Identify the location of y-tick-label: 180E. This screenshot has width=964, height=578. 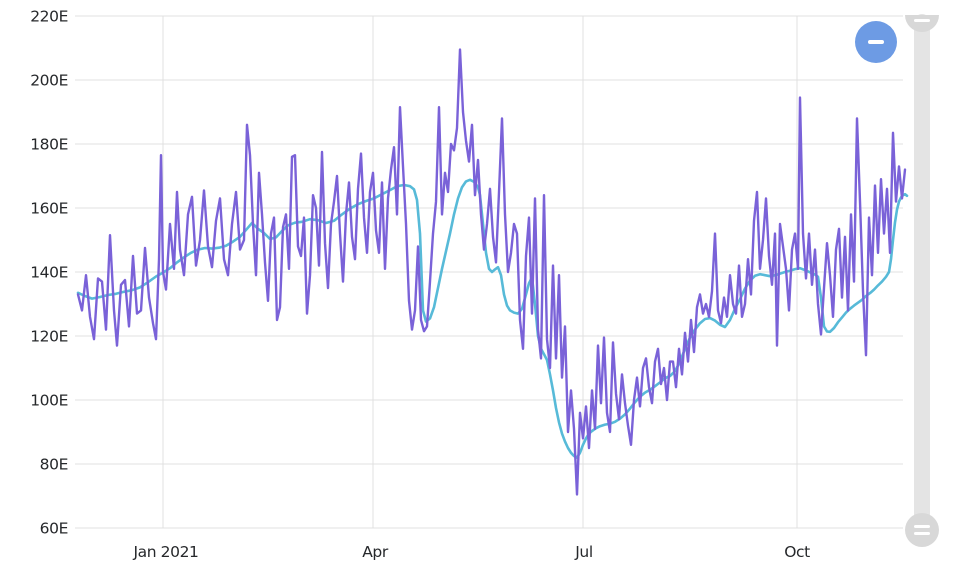
(49, 145).